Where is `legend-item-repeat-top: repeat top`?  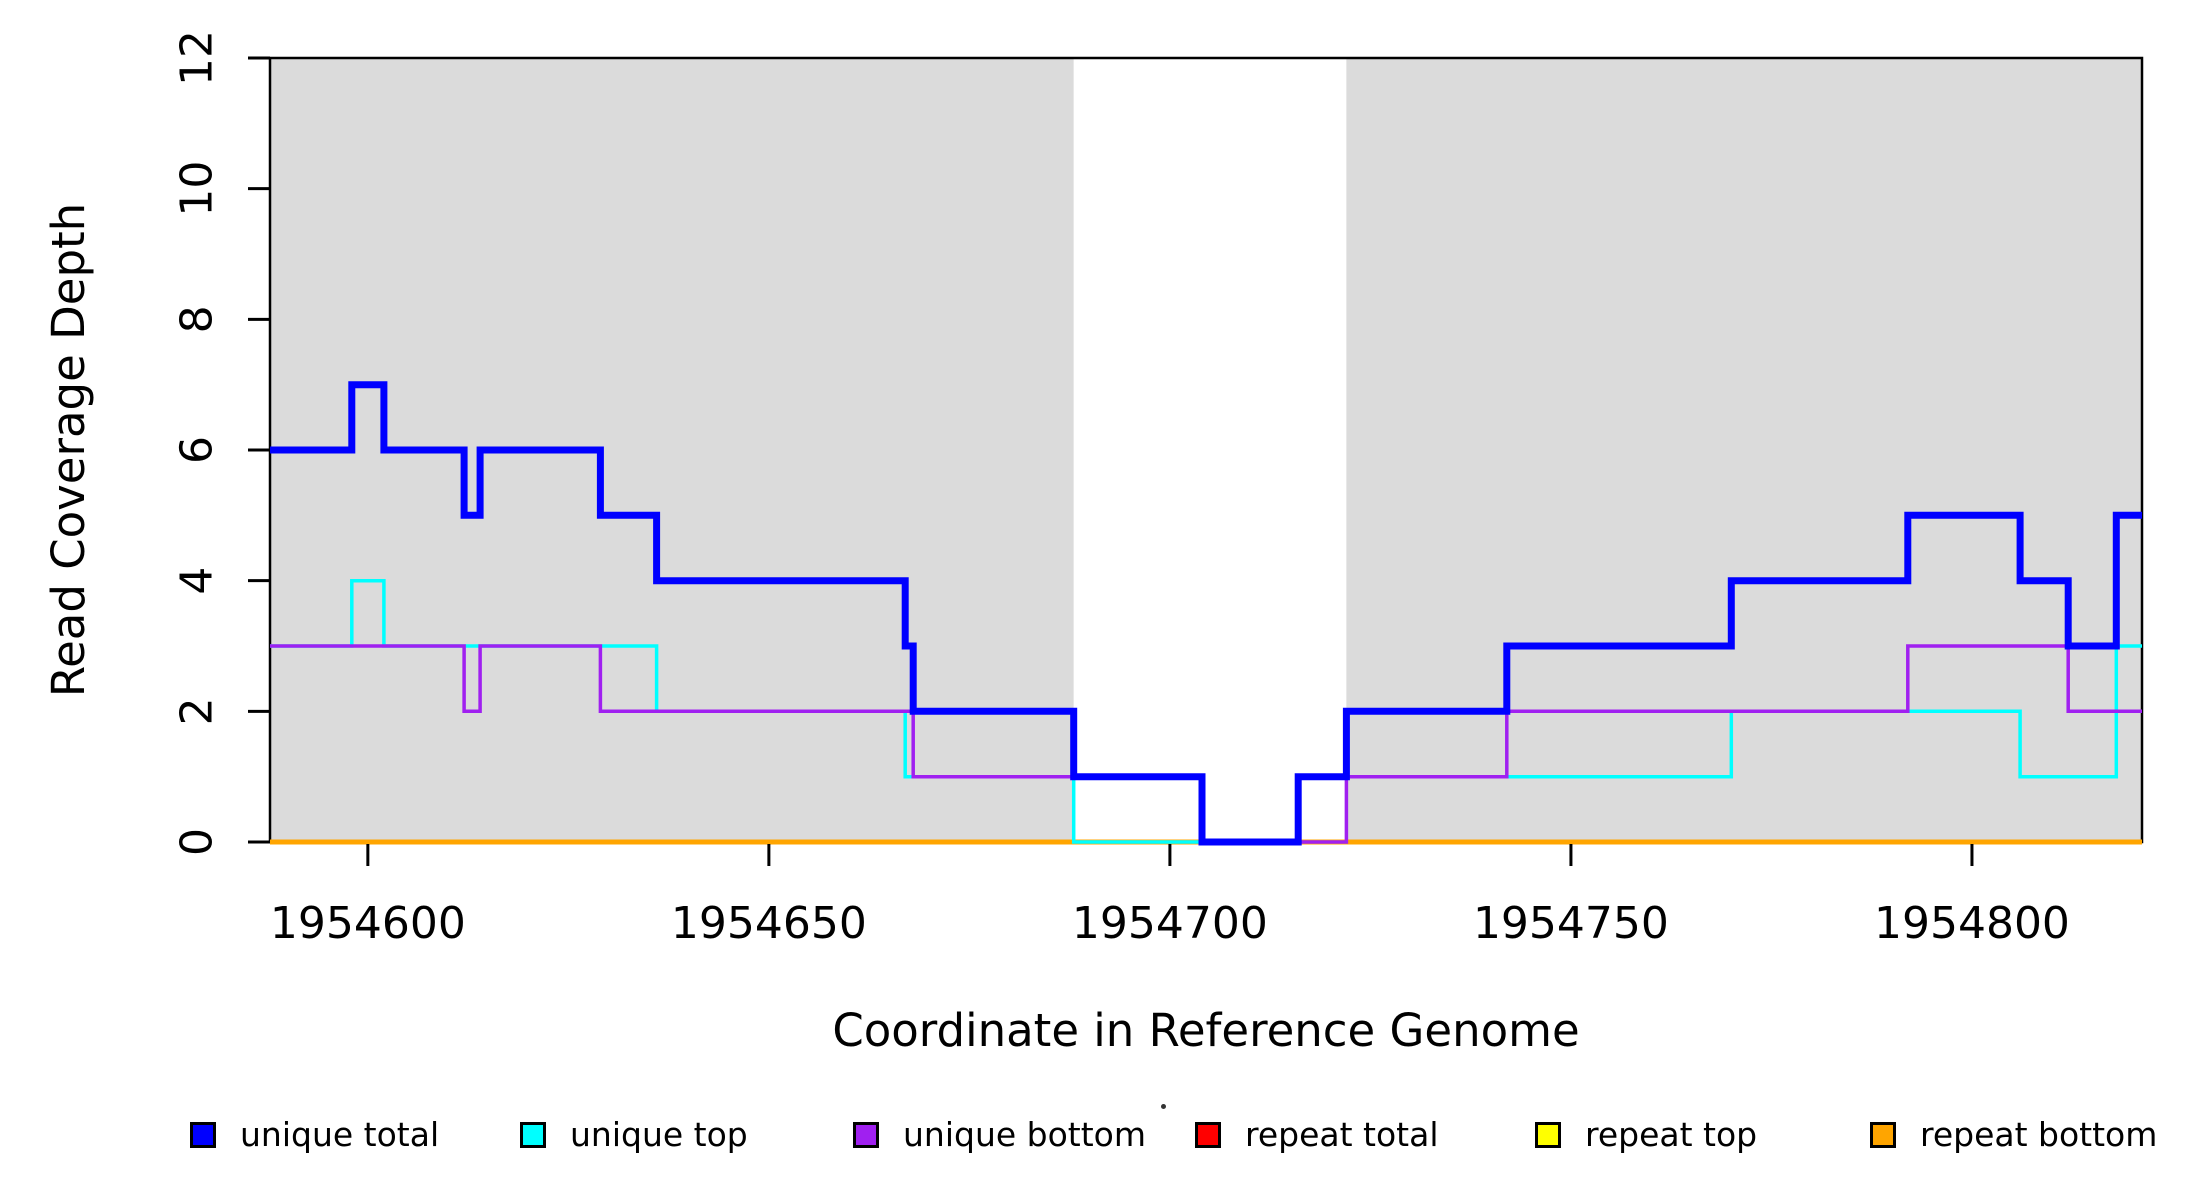
legend-item-repeat-top: repeat top is located at coordinates (1646, 1134).